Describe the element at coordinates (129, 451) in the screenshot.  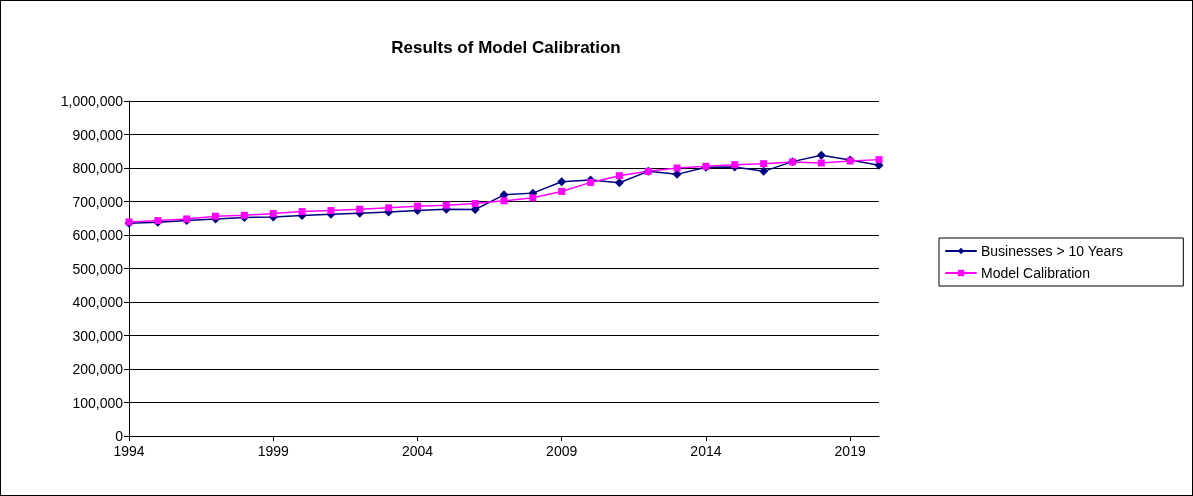
I see `x-tick-label: 1994` at that location.